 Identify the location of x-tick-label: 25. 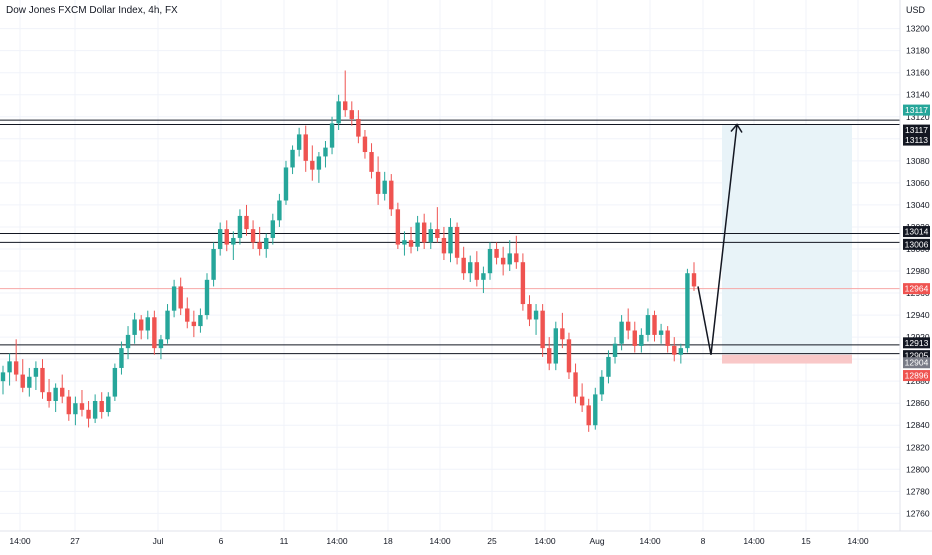
(492, 541).